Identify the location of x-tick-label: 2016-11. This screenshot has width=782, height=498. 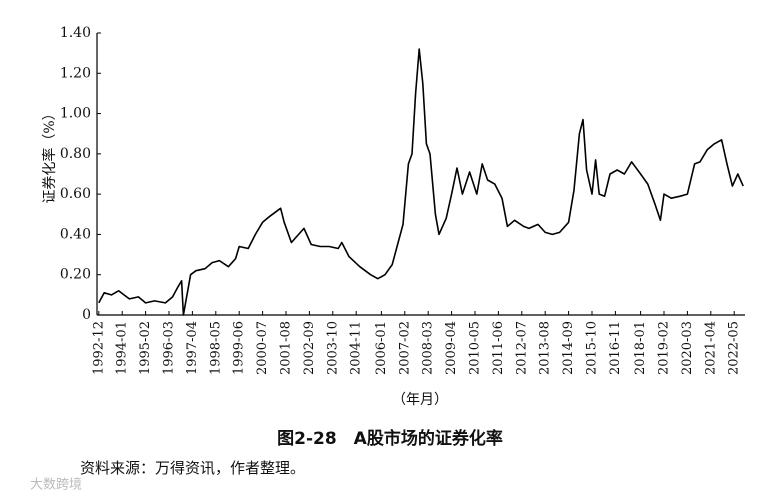
(615, 348).